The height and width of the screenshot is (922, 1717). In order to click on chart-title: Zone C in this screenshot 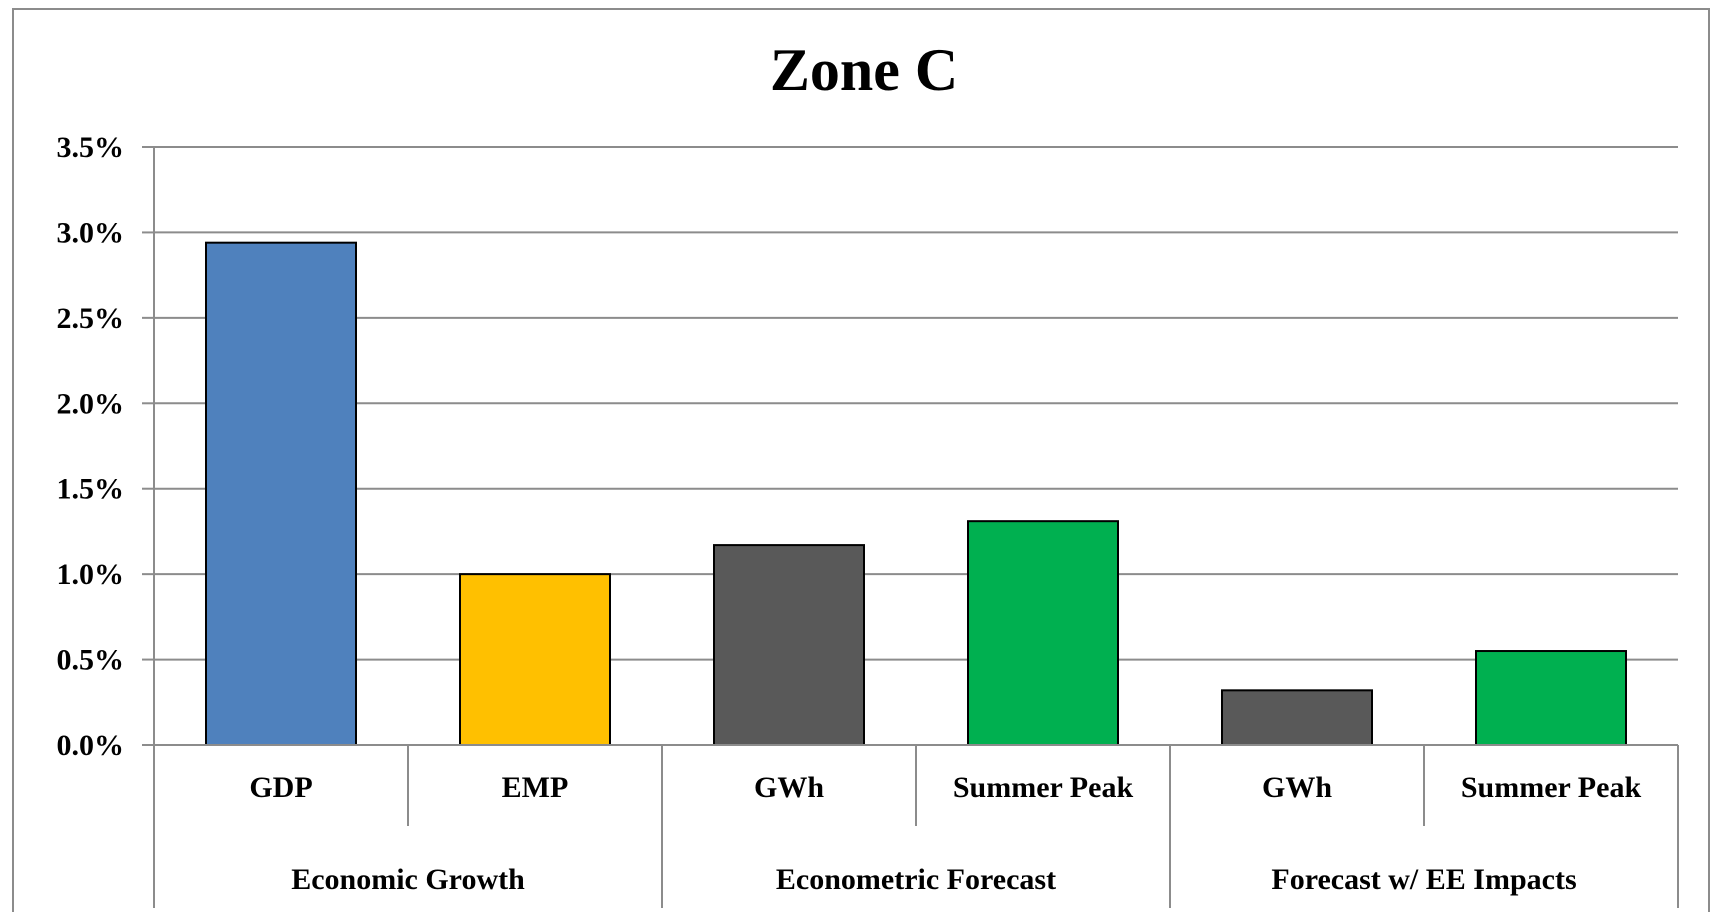, I will do `click(864, 70)`.